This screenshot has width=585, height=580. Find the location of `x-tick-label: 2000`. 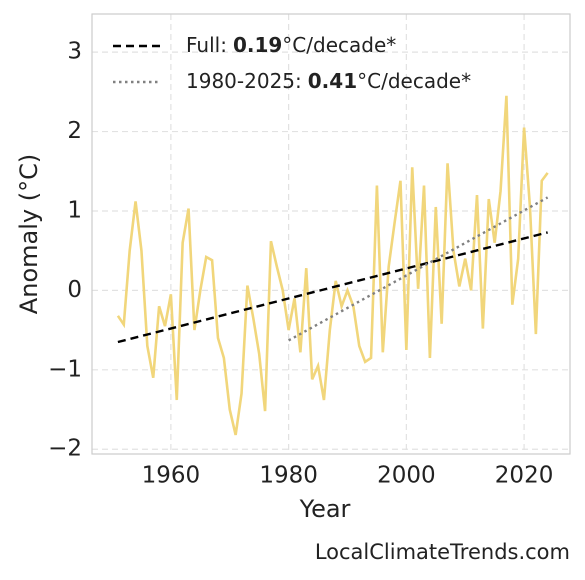

x-tick-label: 2000 is located at coordinates (406, 476).